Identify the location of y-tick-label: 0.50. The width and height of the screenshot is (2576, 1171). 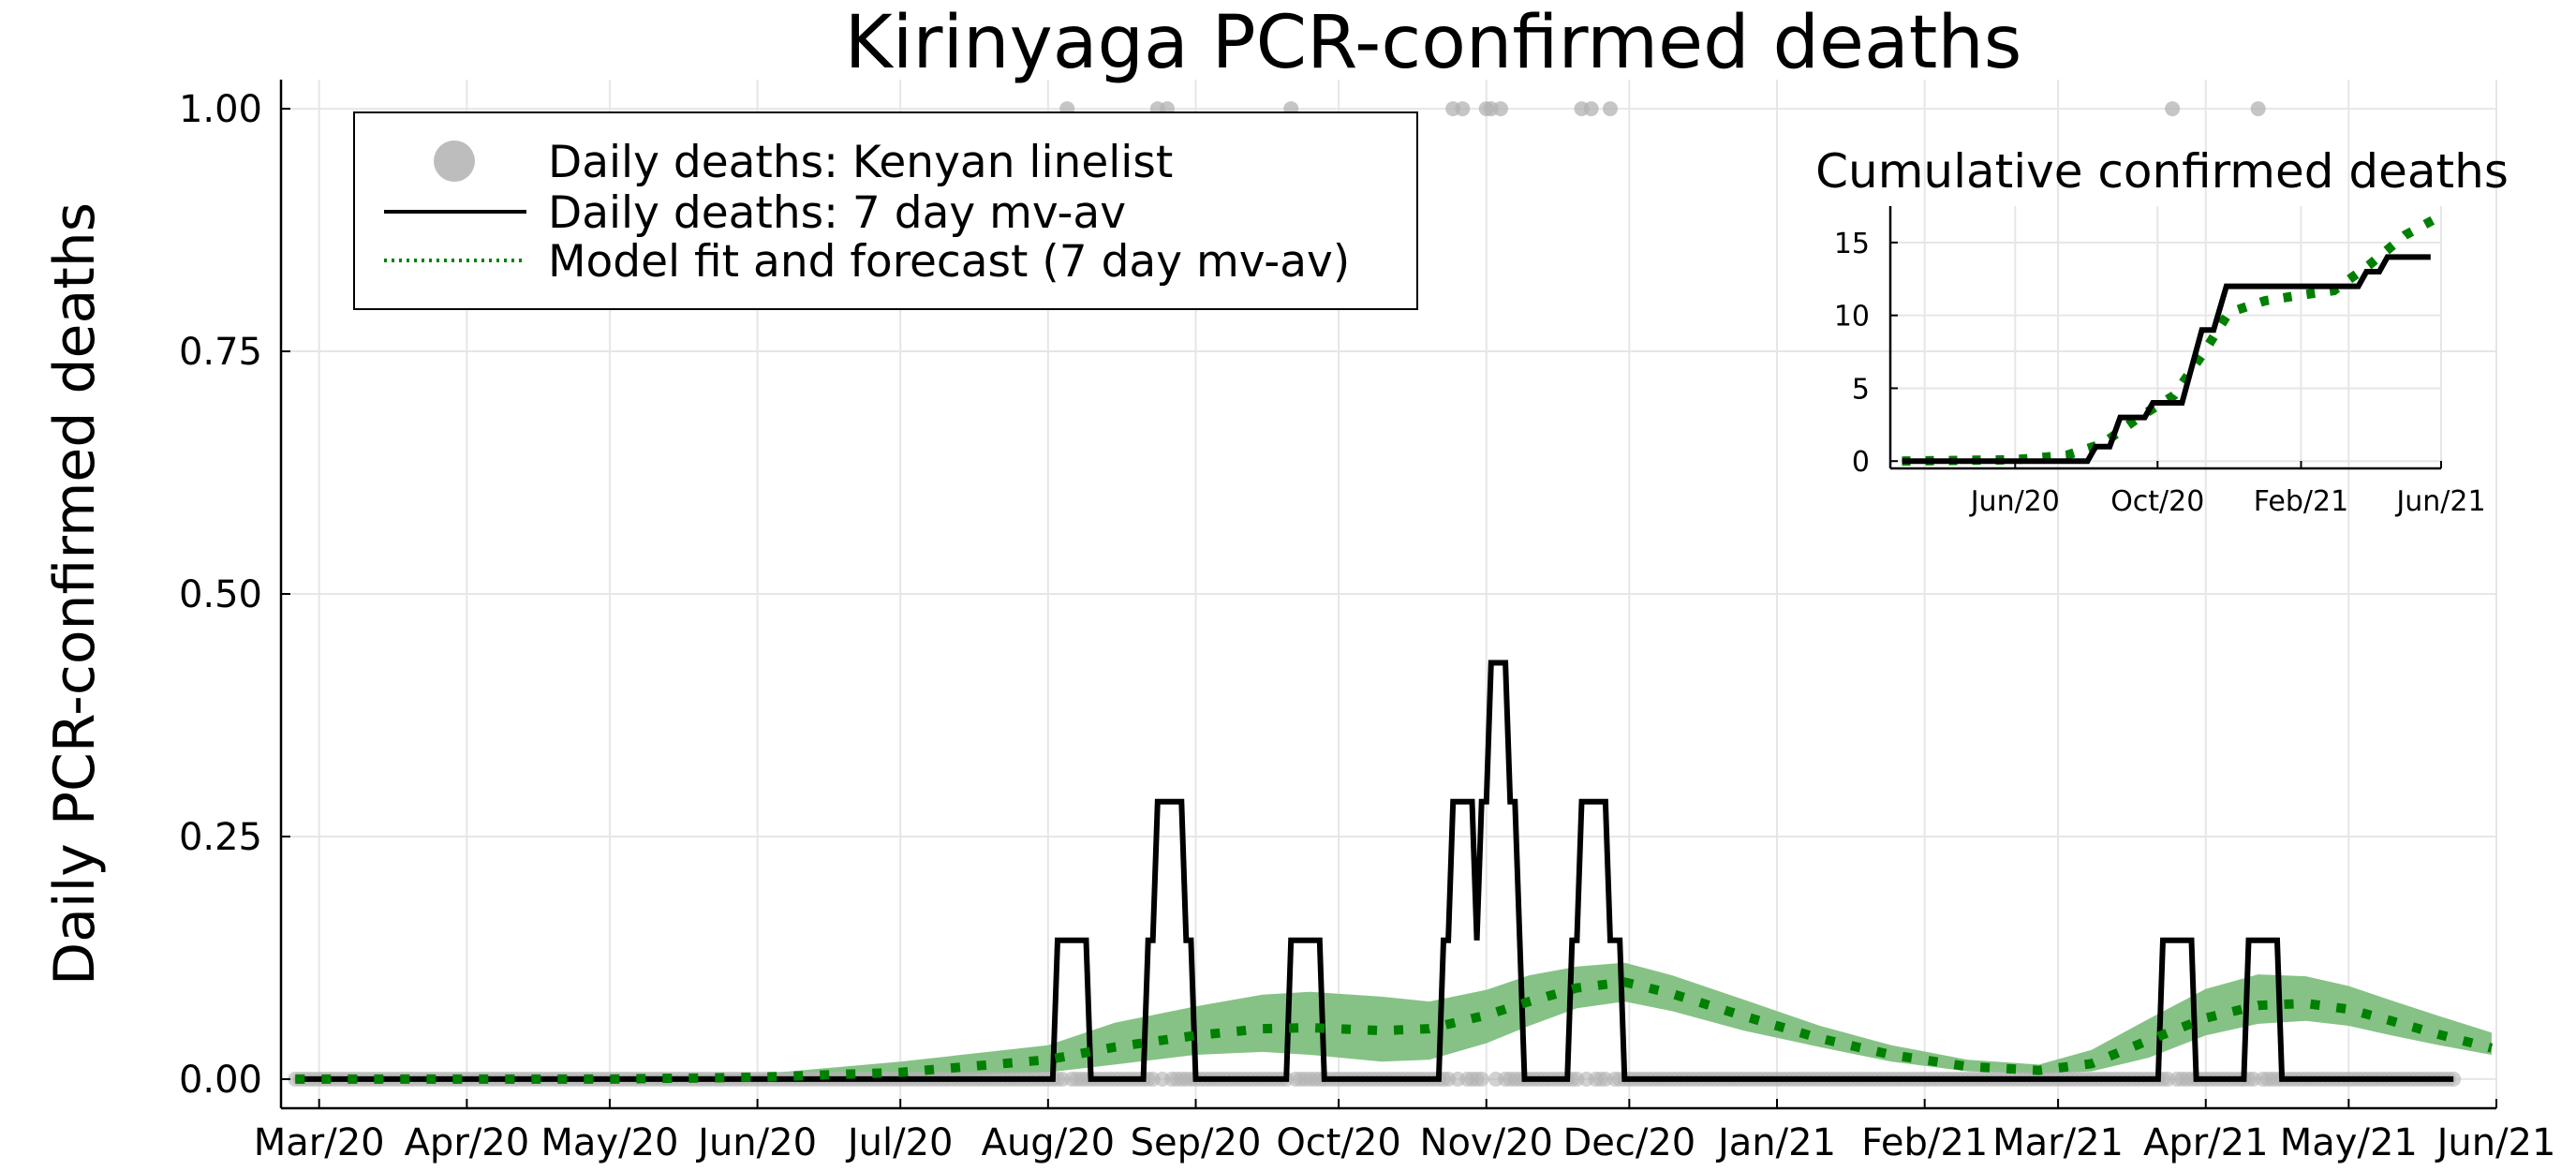
(220, 594).